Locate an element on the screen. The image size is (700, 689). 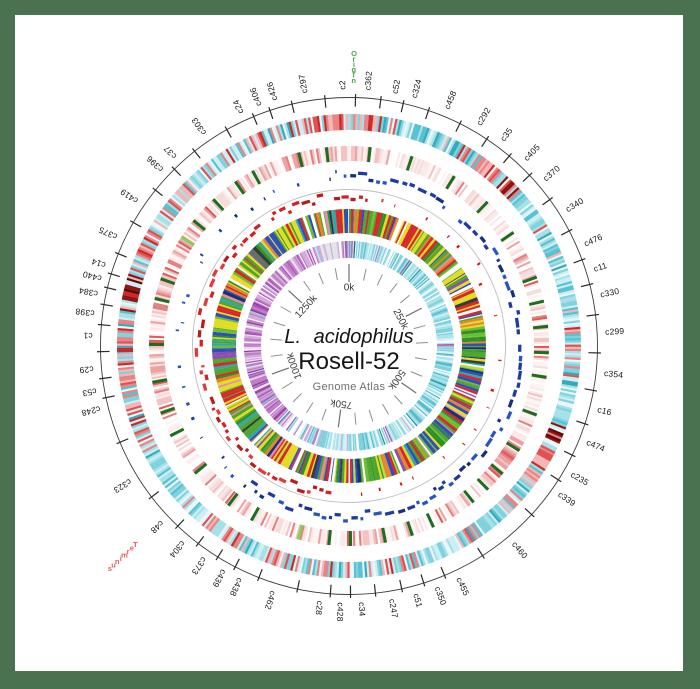
contig-label-c35: c35 is located at coordinates (506, 135).